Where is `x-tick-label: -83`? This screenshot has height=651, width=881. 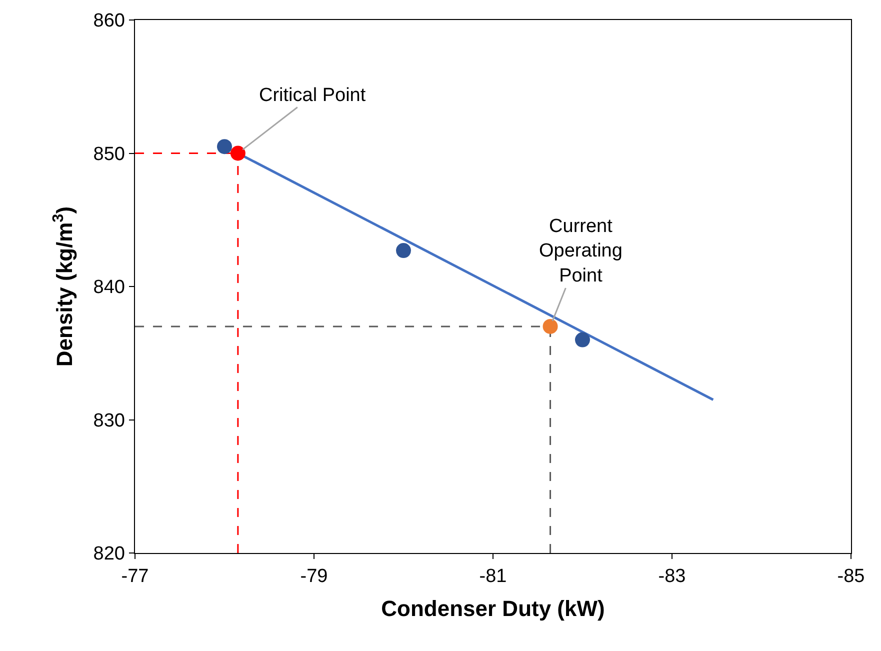 x-tick-label: -83 is located at coordinates (672, 576).